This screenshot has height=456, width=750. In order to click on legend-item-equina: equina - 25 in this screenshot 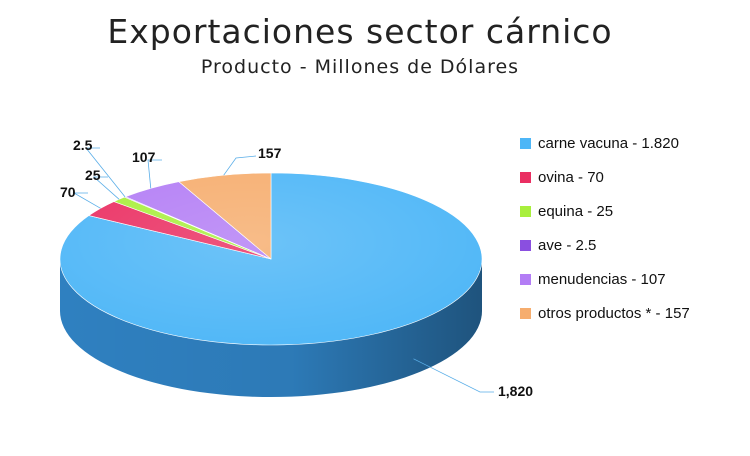, I will do `click(605, 211)`.